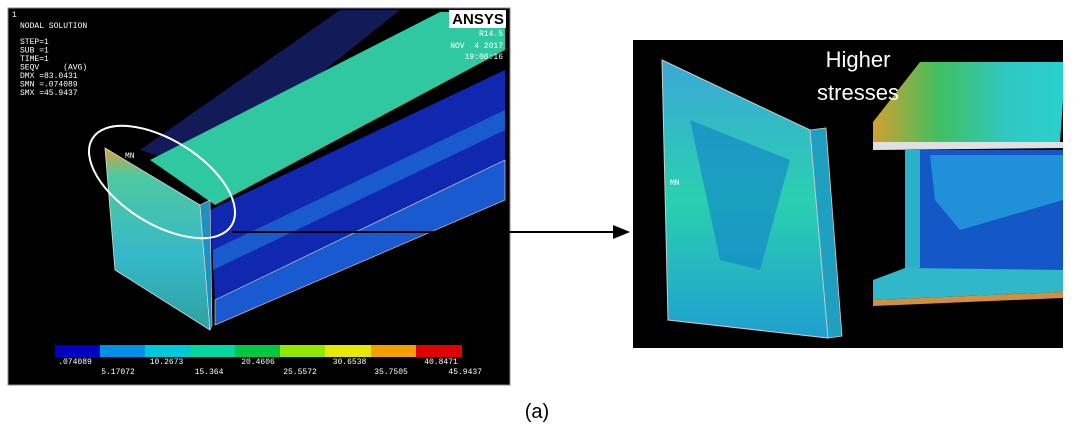  Describe the element at coordinates (258, 362) in the screenshot. I see `colorbar-label: 20.4606` at that location.